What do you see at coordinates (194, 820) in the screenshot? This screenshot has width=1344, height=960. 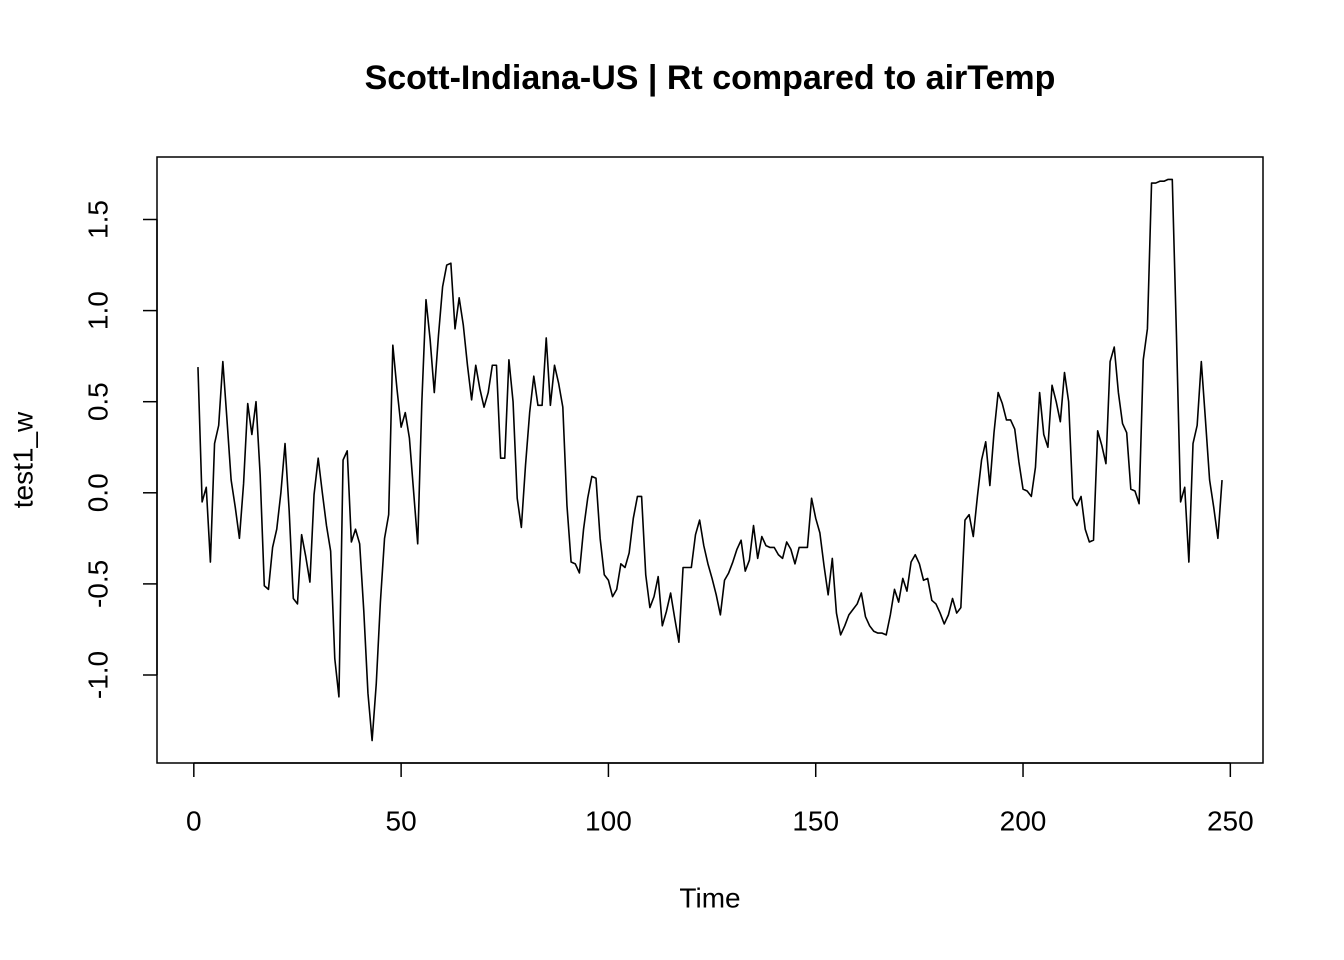 I see `x-tick-label: 0` at bounding box center [194, 820].